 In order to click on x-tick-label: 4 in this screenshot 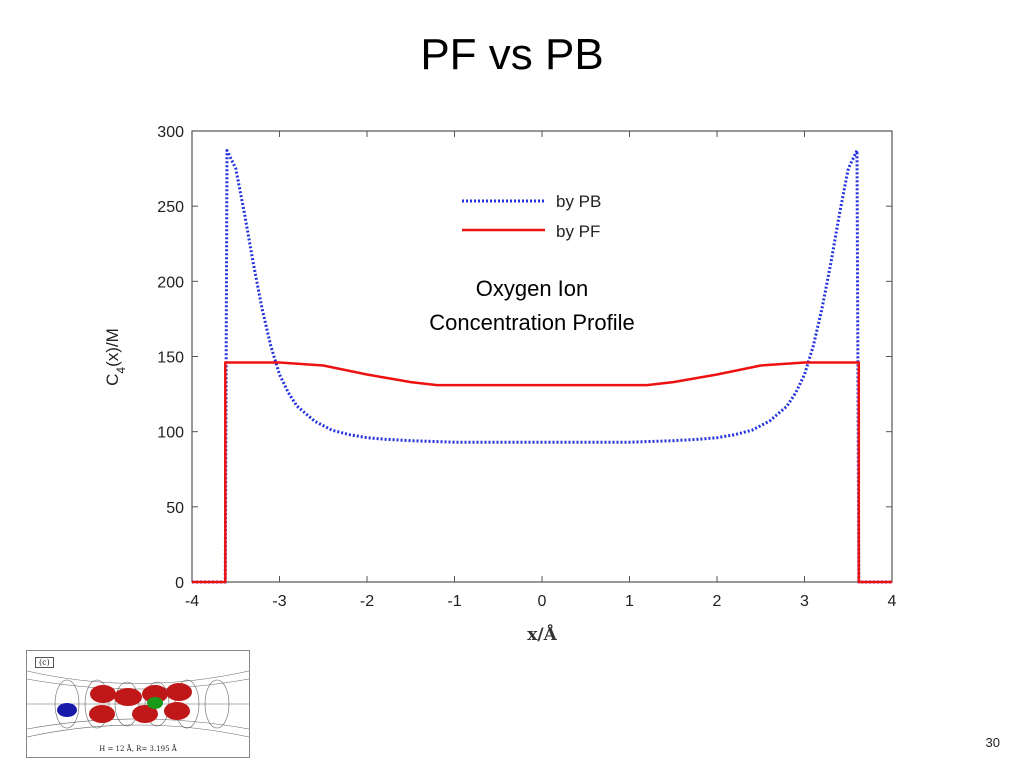, I will do `click(892, 601)`.